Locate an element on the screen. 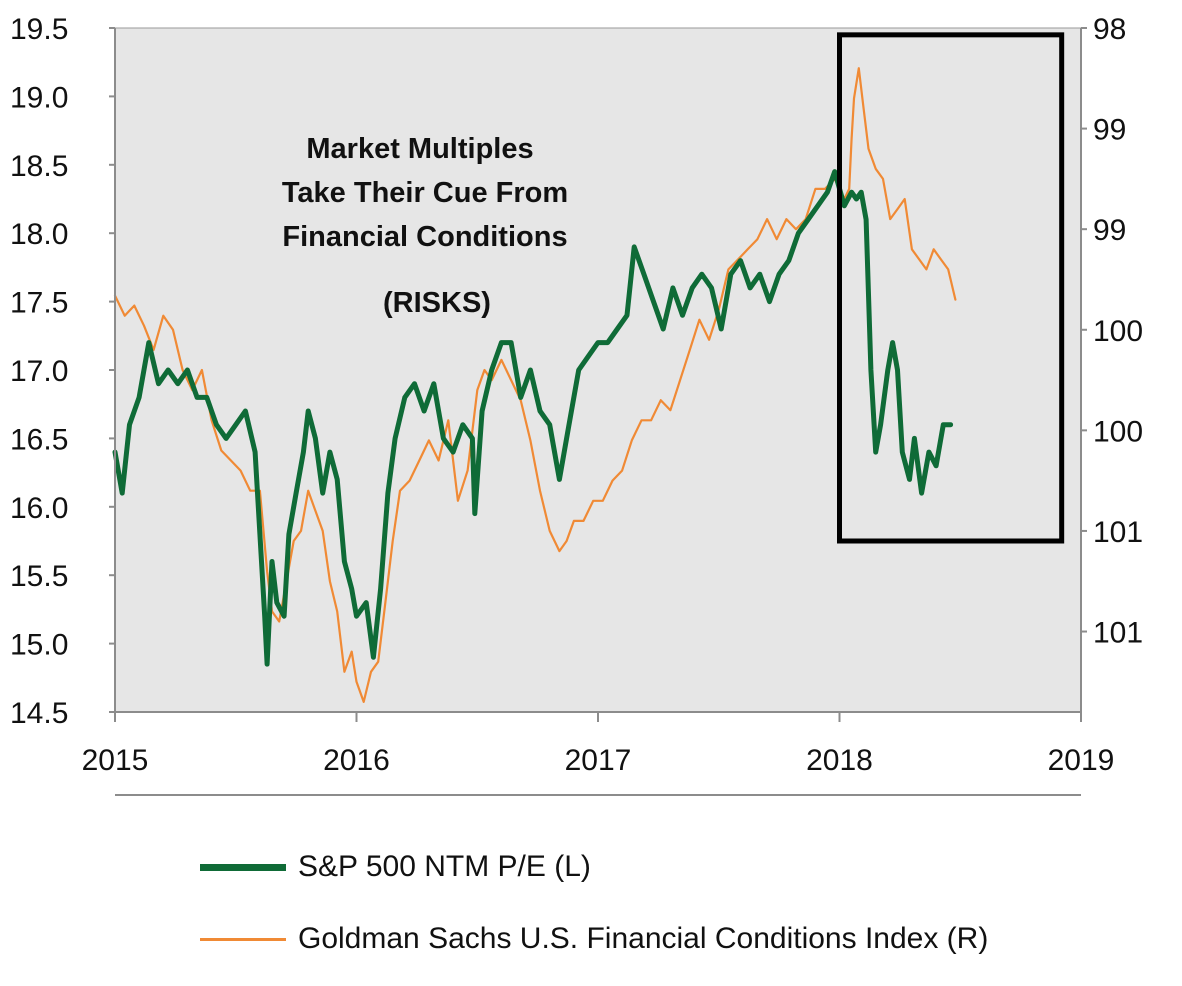  left-tick-label: 17.0 is located at coordinates (39, 371).